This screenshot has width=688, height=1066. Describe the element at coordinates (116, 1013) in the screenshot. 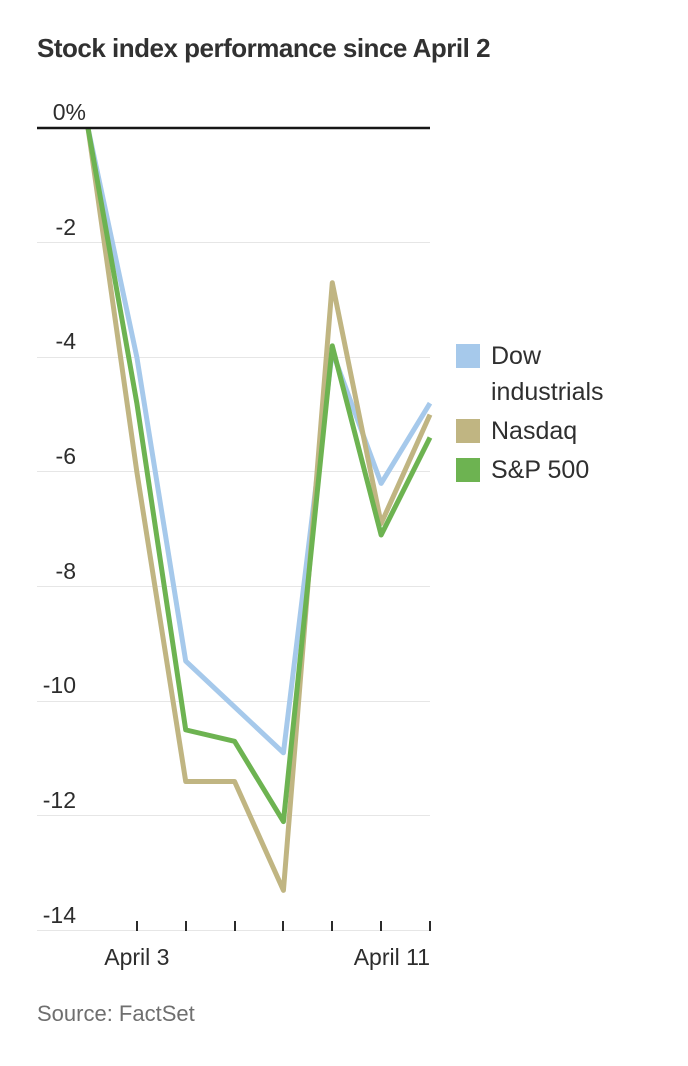

I see `source-note: Source: FactSet` at that location.